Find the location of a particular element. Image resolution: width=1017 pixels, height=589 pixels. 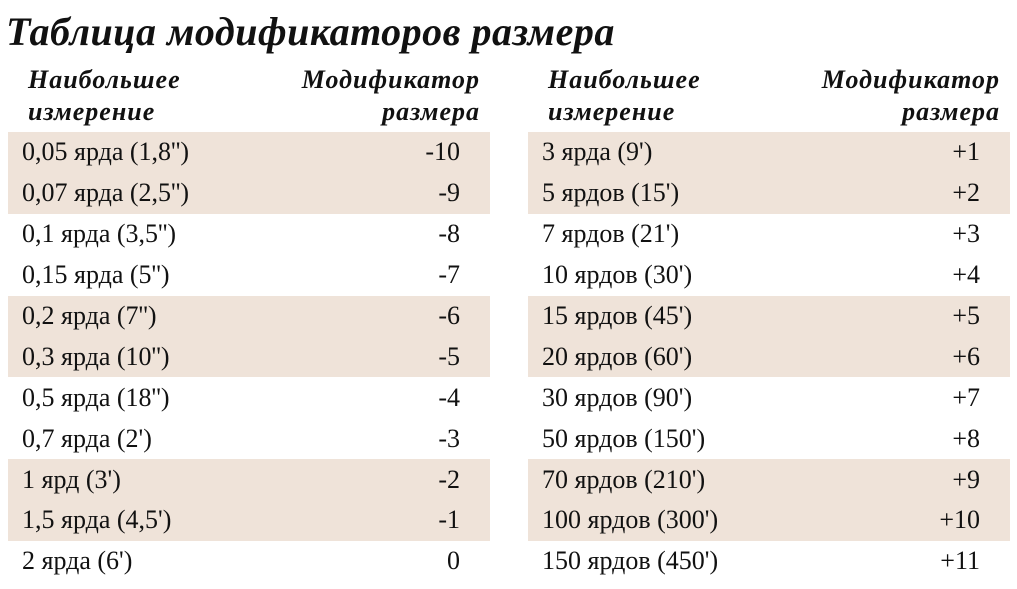

table-row: 15 ярдов (45') +5 is located at coordinates (769, 316).